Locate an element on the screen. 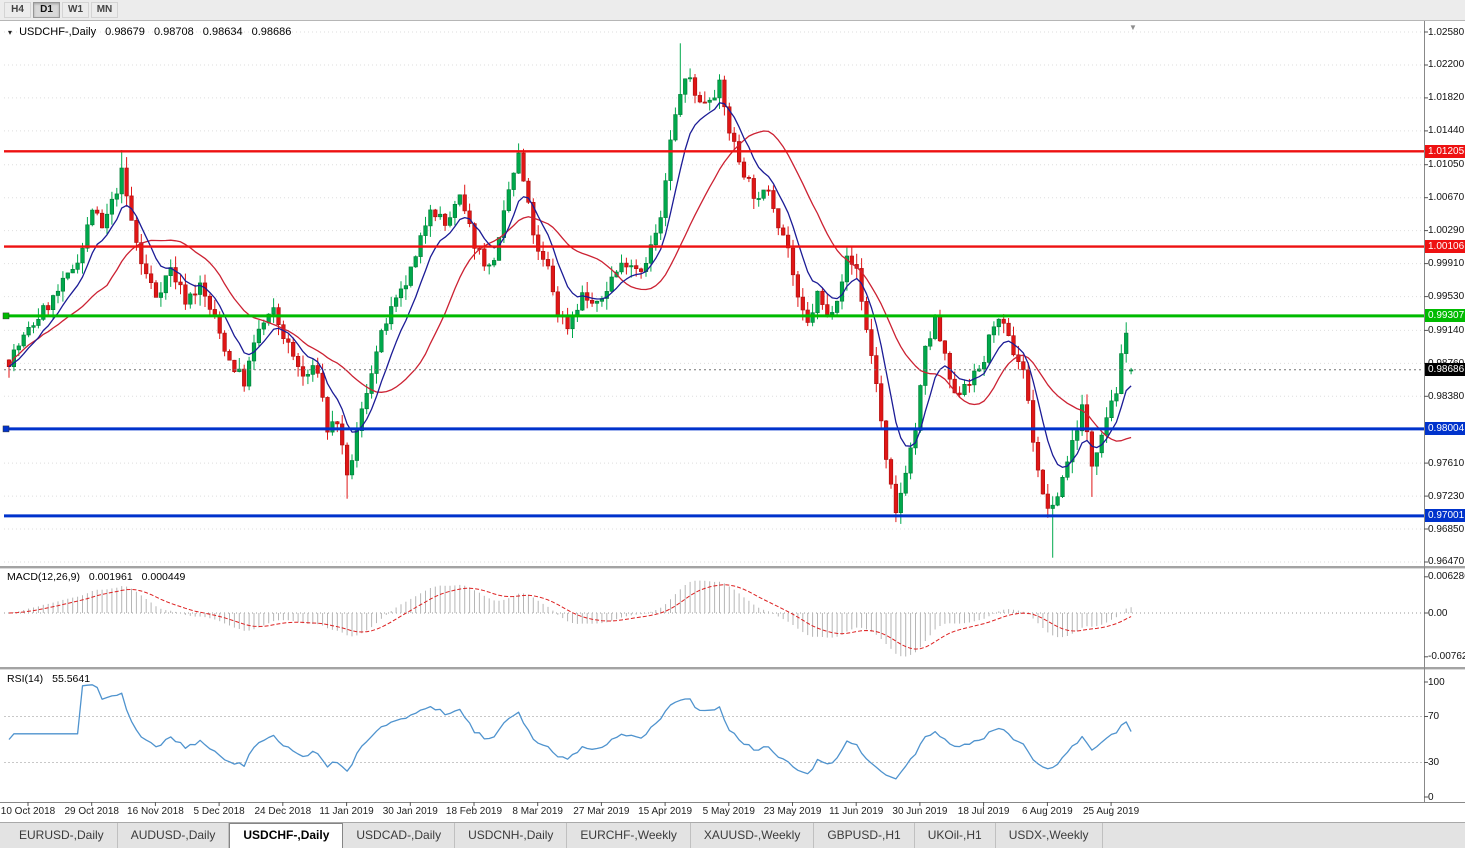 The height and width of the screenshot is (848, 1465). hline-price-tag: 1.00106 is located at coordinates (1445, 247).